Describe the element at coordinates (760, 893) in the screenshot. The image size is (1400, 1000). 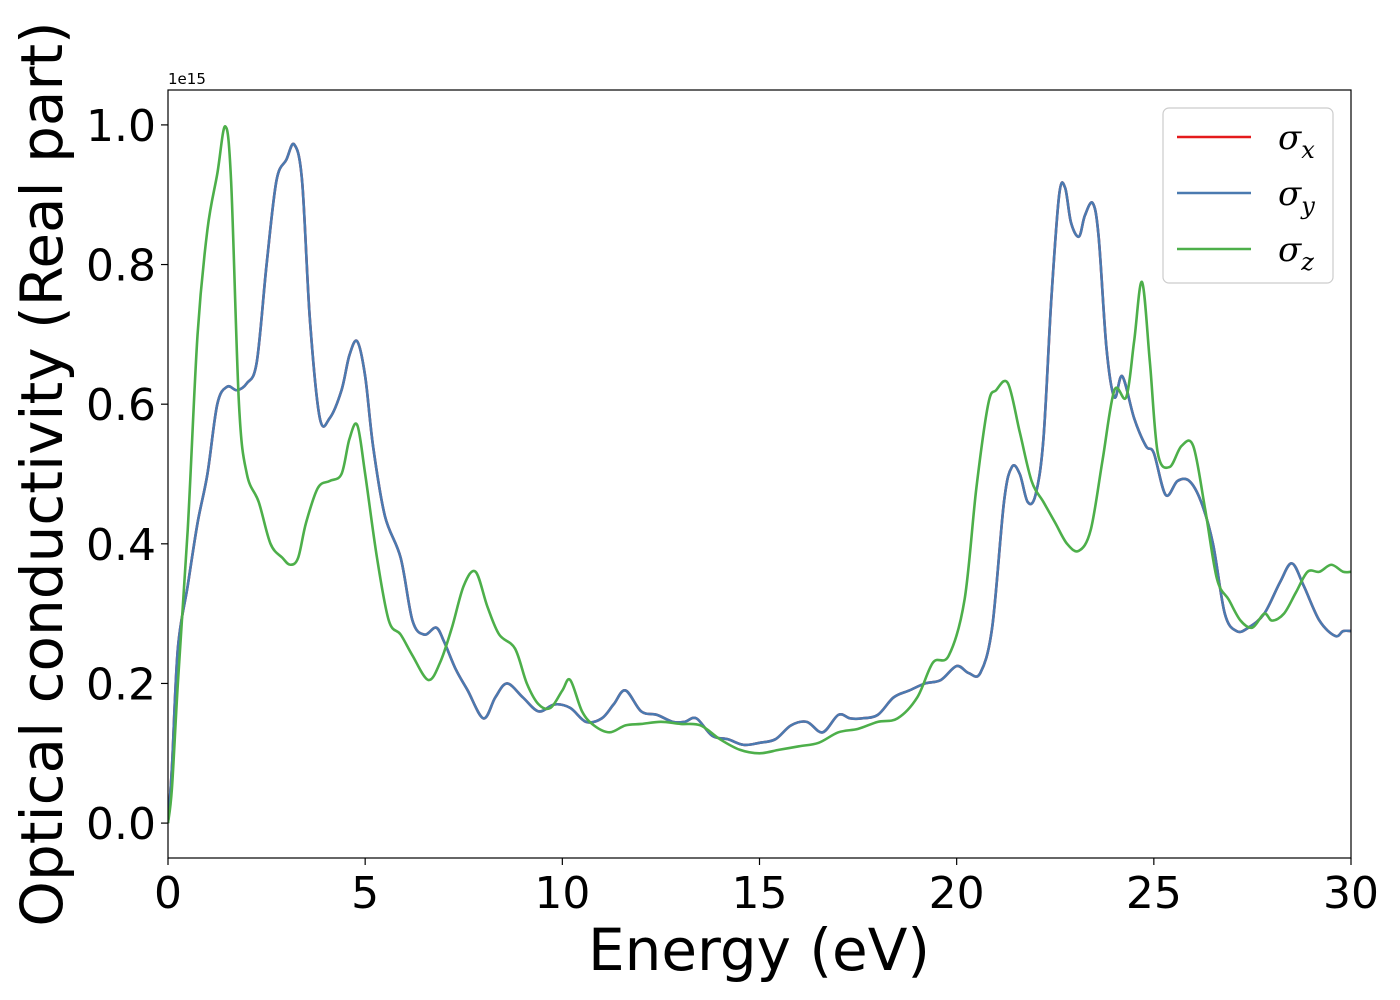
I see `x-tick-label: 15` at that location.